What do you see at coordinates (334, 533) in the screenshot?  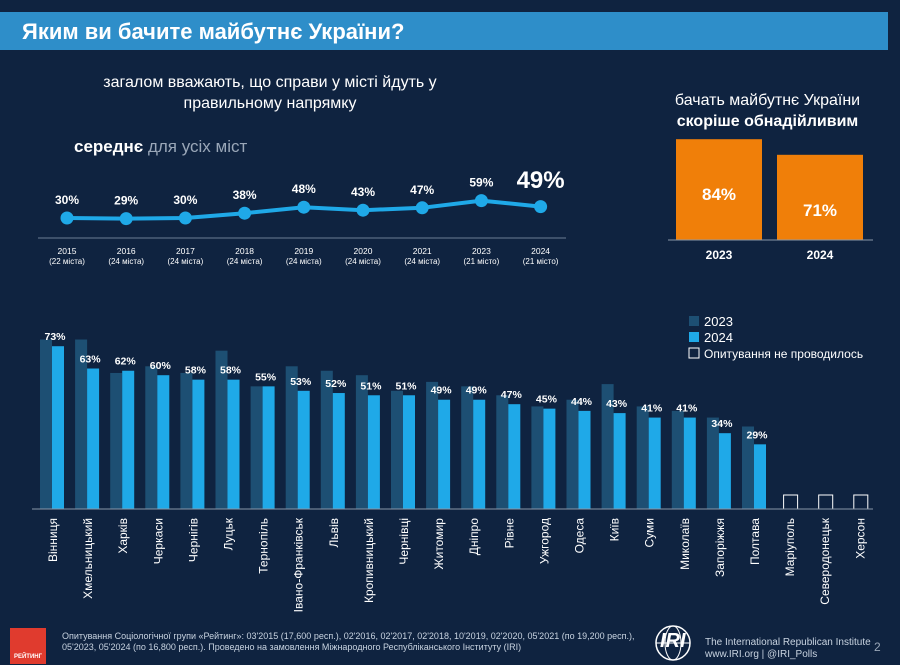 I see `city-label-8: Львів` at bounding box center [334, 533].